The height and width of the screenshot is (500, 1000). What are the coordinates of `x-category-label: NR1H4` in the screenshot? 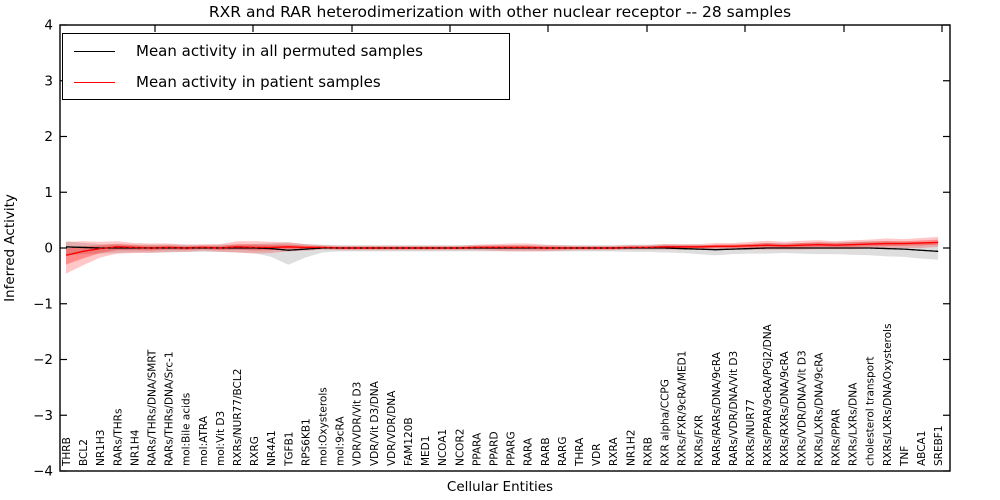 It's located at (135, 447).